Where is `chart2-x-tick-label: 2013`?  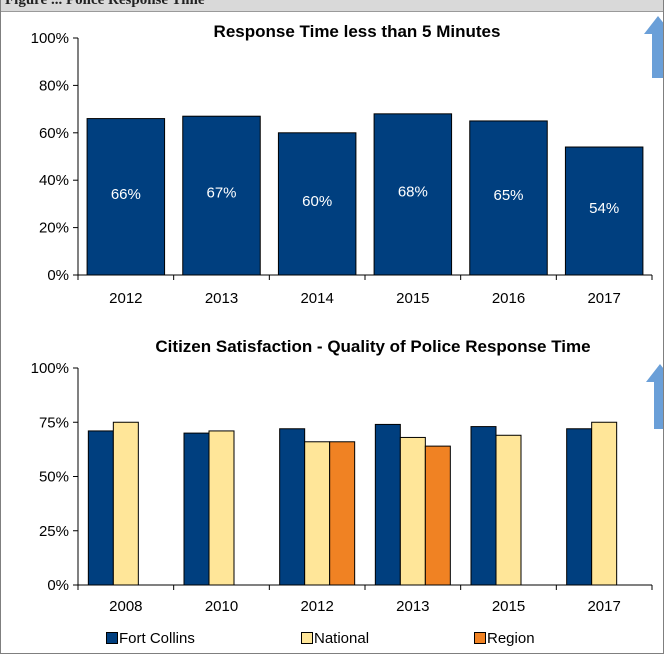
chart2-x-tick-label: 2013 is located at coordinates (412, 606).